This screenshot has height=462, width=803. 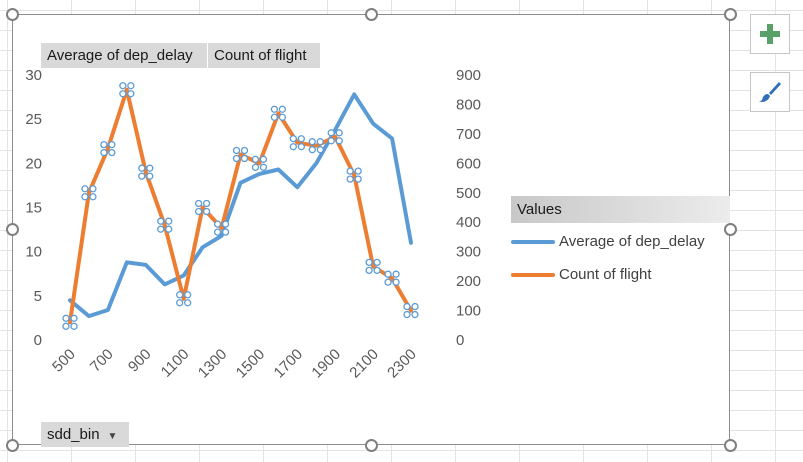 What do you see at coordinates (364, 364) in the screenshot?
I see `x-tick-label: 2100` at bounding box center [364, 364].